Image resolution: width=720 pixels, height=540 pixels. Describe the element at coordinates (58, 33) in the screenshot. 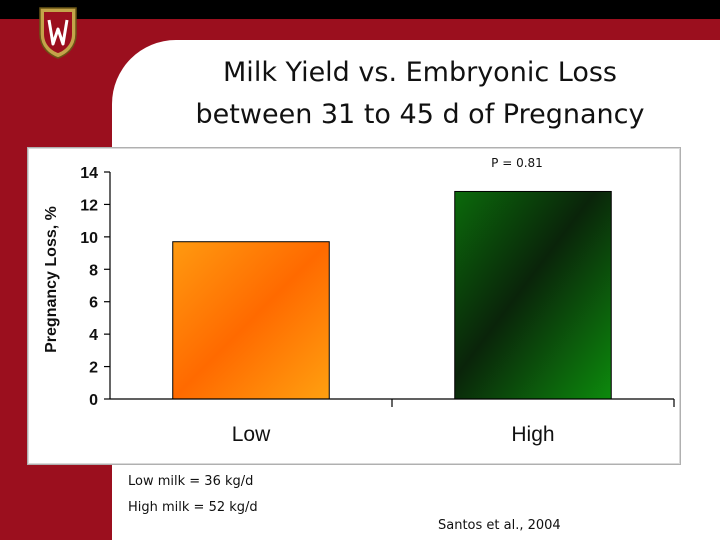

I see `university-crest-logo` at that location.